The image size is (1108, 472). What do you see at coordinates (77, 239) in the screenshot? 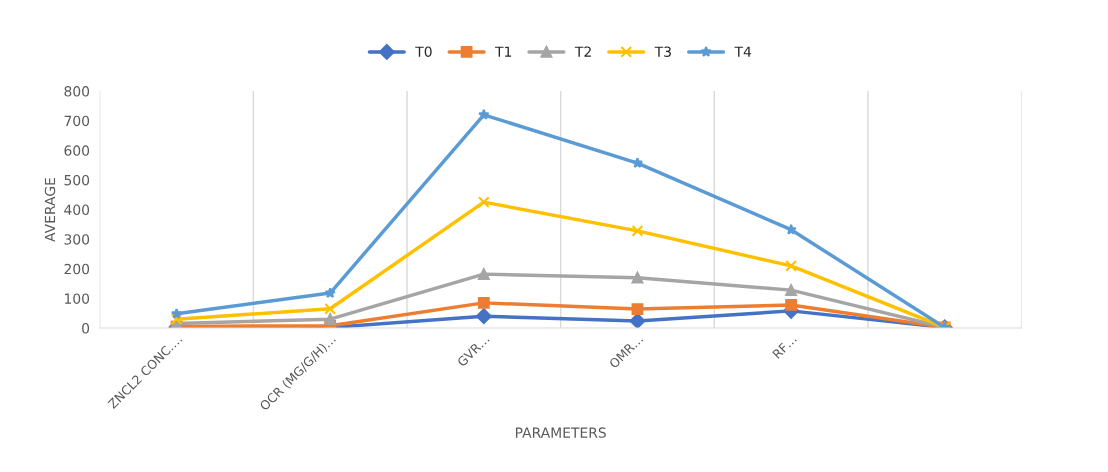
I see `y-tick-label: 300` at bounding box center [77, 239].